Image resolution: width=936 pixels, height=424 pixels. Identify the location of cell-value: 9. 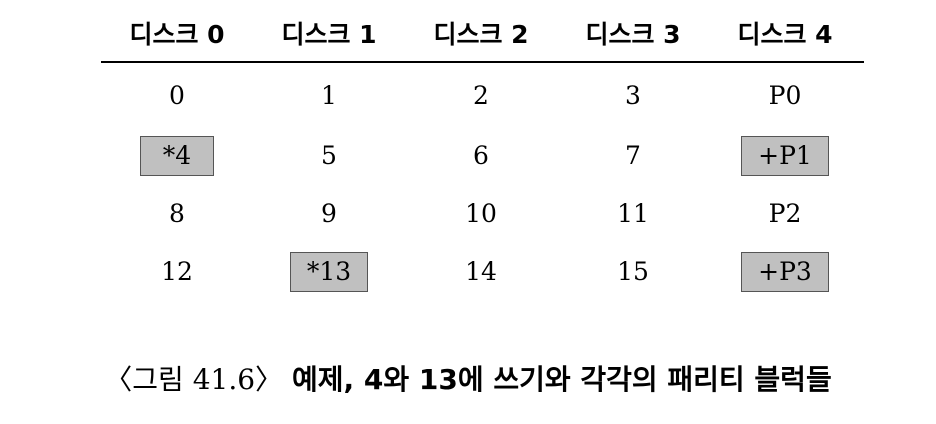
(329, 213).